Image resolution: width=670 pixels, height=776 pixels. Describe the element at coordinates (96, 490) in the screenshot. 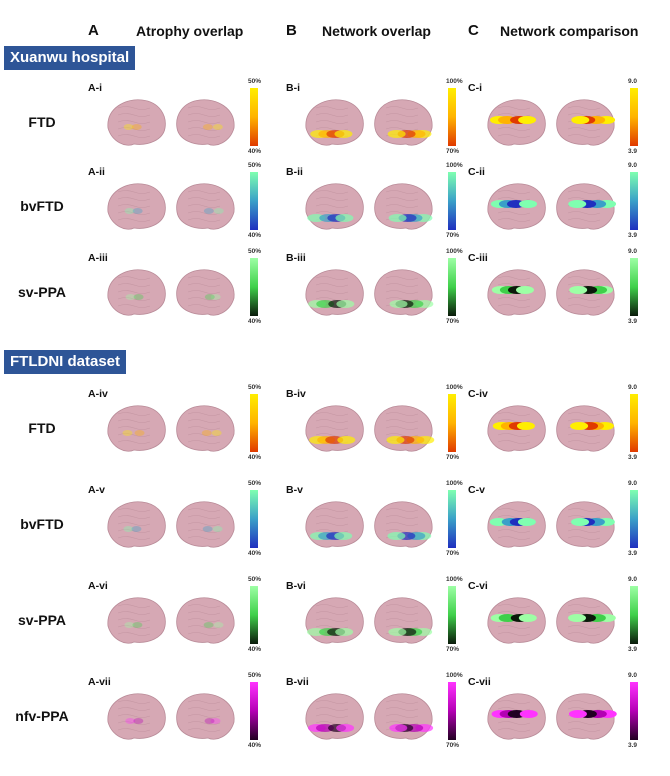

I see `panel-id: A-v` at that location.